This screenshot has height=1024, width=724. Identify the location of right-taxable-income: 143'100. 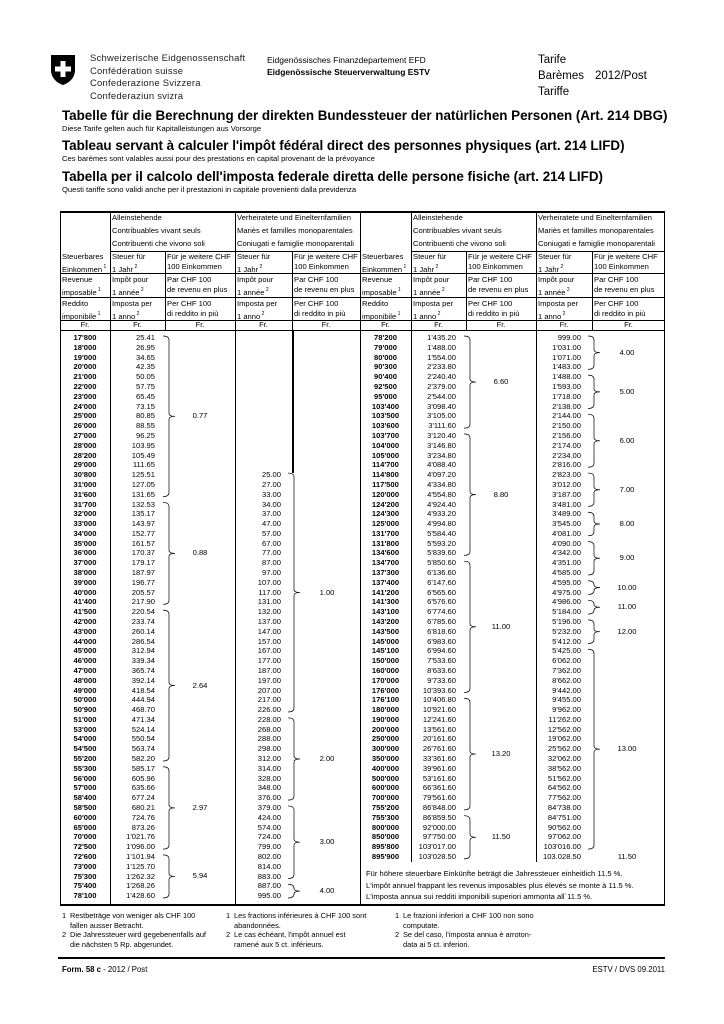
(385, 612).